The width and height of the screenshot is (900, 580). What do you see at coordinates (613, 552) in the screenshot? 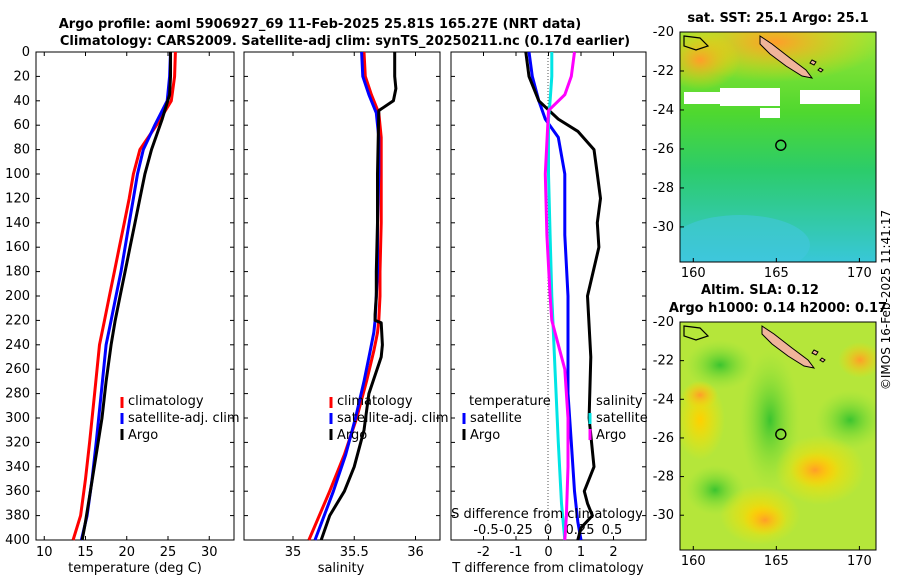
I see `x-tick-label: 2` at bounding box center [613, 552].